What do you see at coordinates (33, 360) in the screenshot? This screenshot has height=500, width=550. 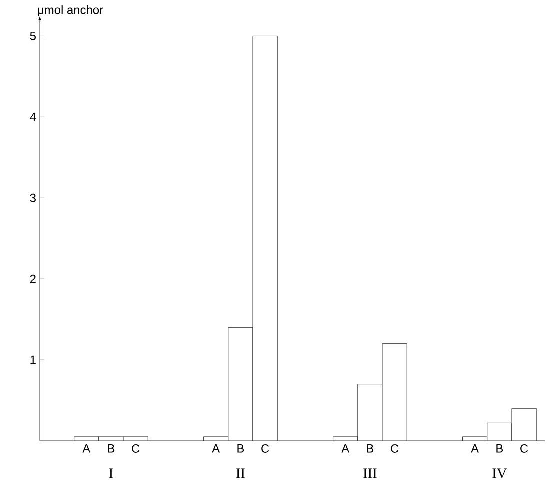 I see `y-tick-label: 1` at bounding box center [33, 360].